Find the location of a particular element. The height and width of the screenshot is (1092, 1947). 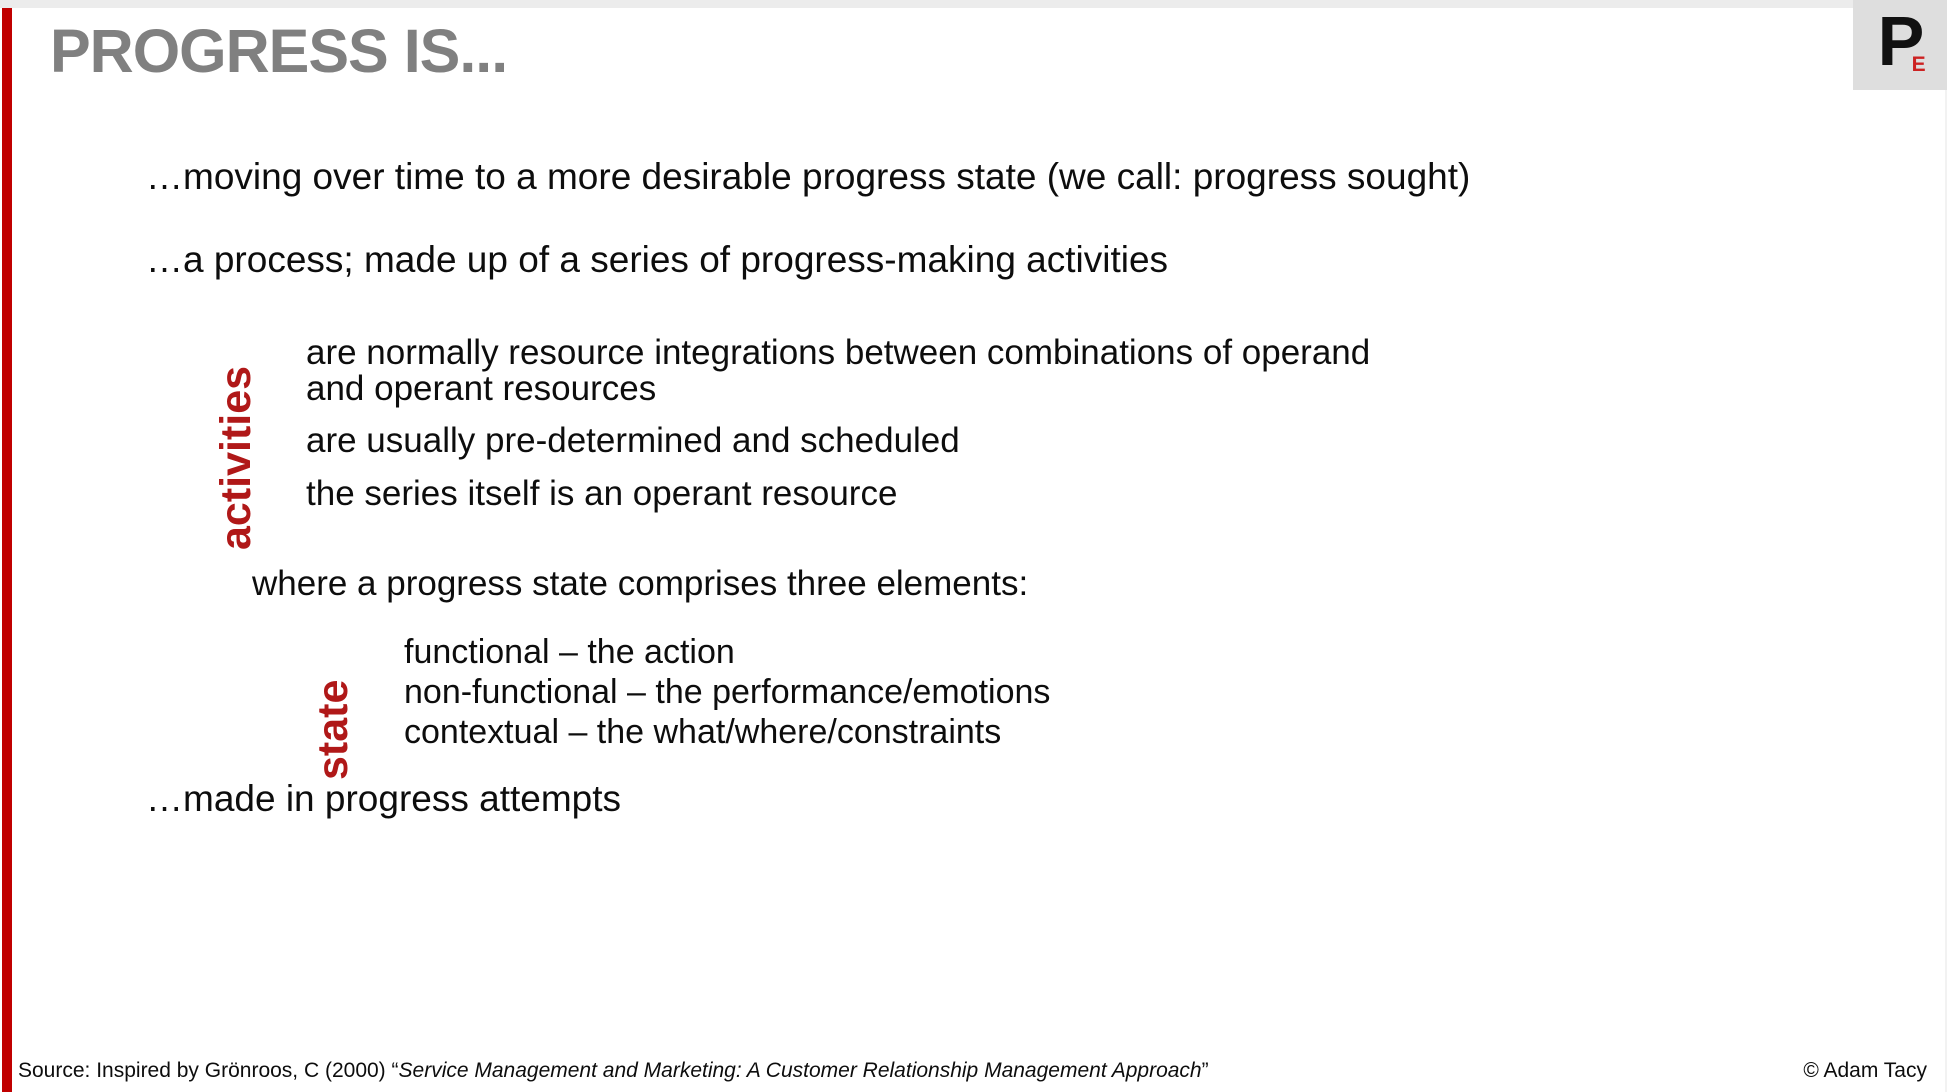

right-edge-hairline is located at coordinates (1946, 546).